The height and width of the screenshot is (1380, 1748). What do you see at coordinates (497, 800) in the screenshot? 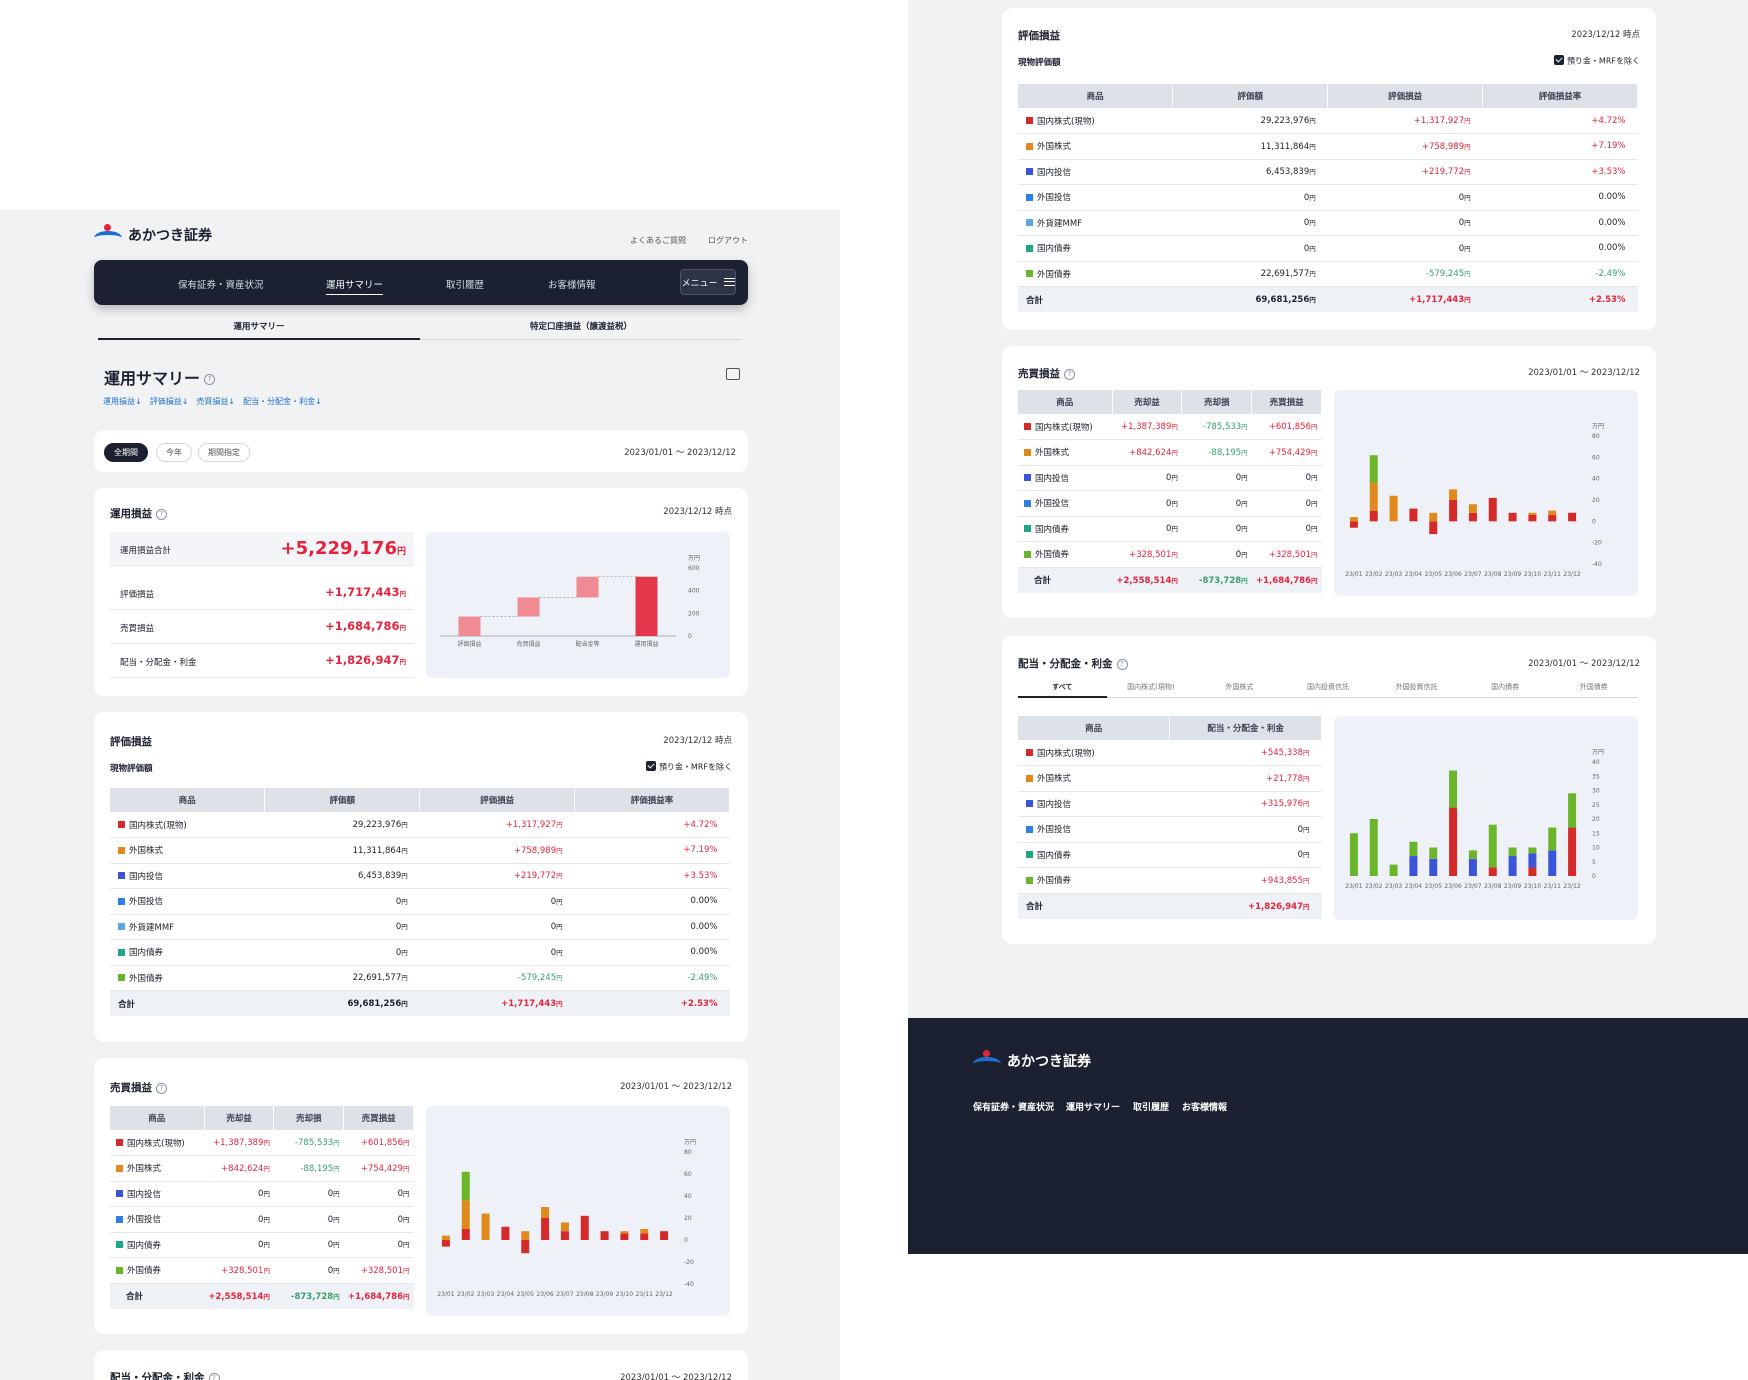
I see `table-header: 評価損益` at bounding box center [497, 800].